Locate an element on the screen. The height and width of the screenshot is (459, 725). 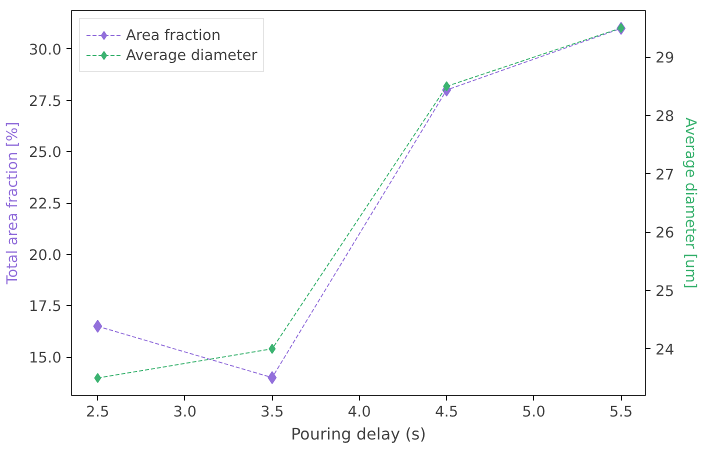
y-tick-label: 30.0 is located at coordinates (45, 49).